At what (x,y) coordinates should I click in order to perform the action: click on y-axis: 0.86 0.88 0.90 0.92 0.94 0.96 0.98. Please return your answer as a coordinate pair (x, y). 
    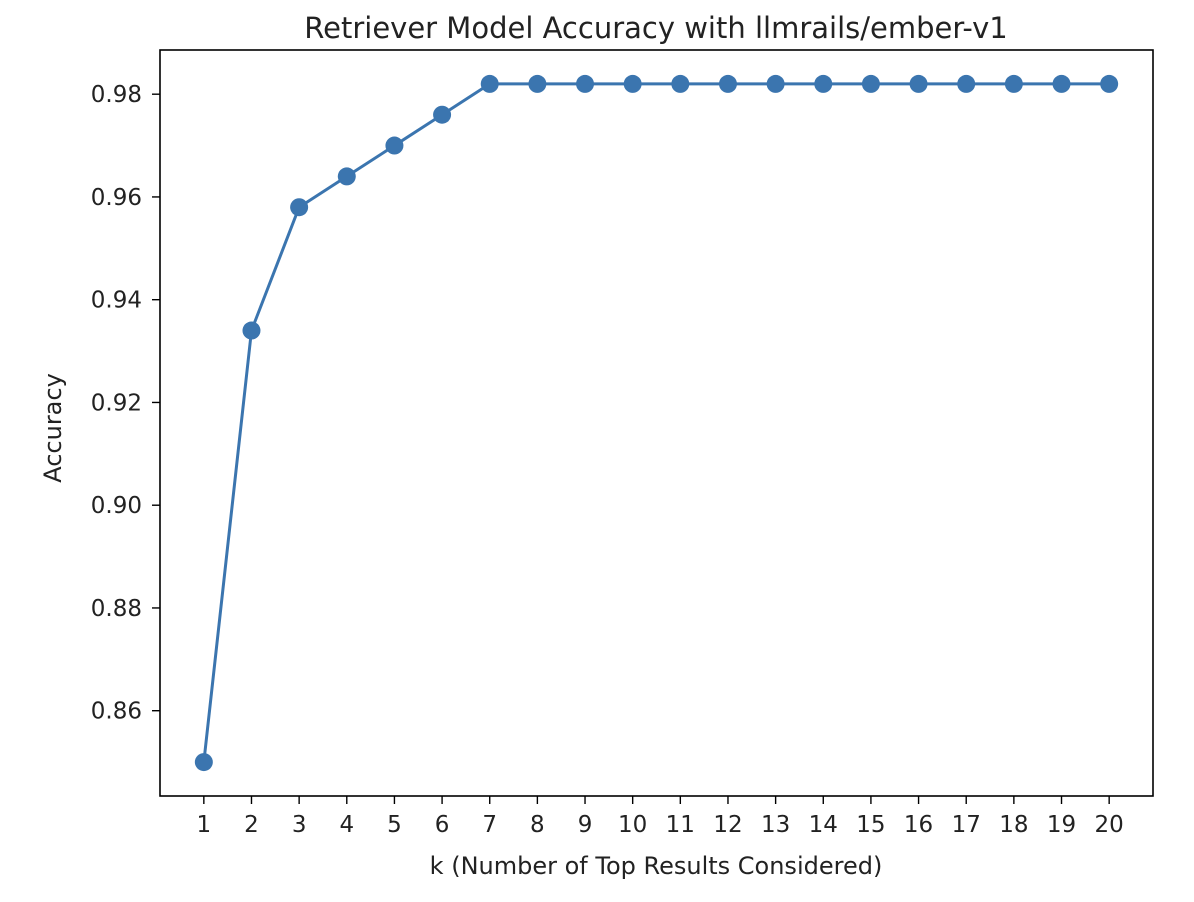
    Looking at the image, I should click on (125, 403).